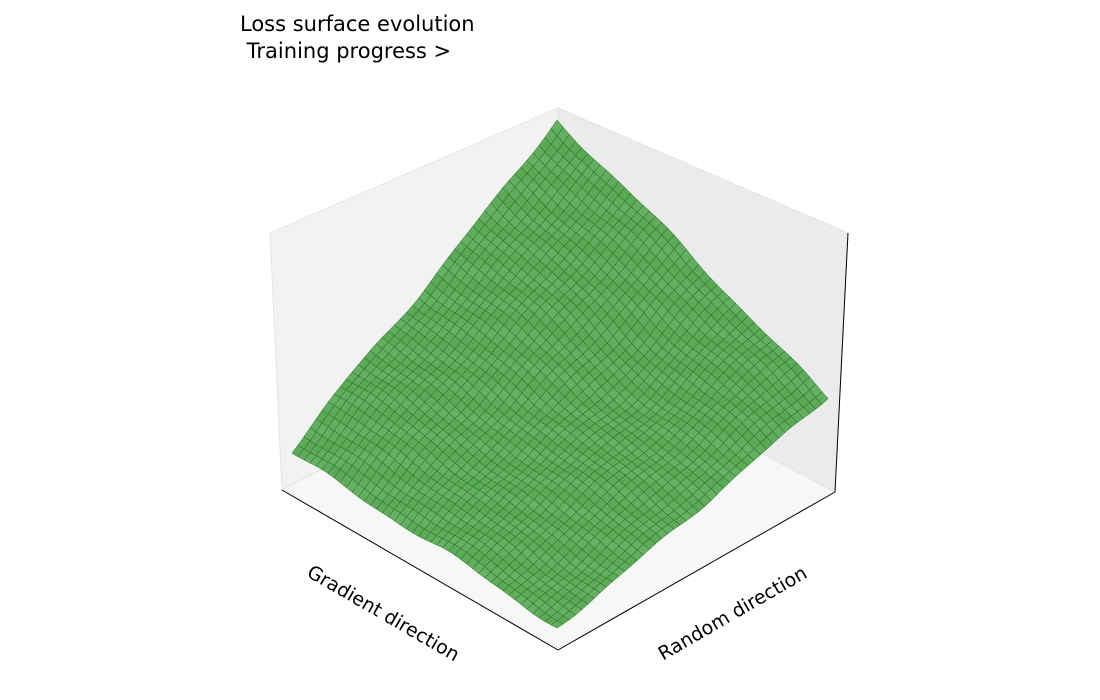 This screenshot has width=1100, height=700. What do you see at coordinates (420, 570) in the screenshot?
I see `x-axis-line` at bounding box center [420, 570].